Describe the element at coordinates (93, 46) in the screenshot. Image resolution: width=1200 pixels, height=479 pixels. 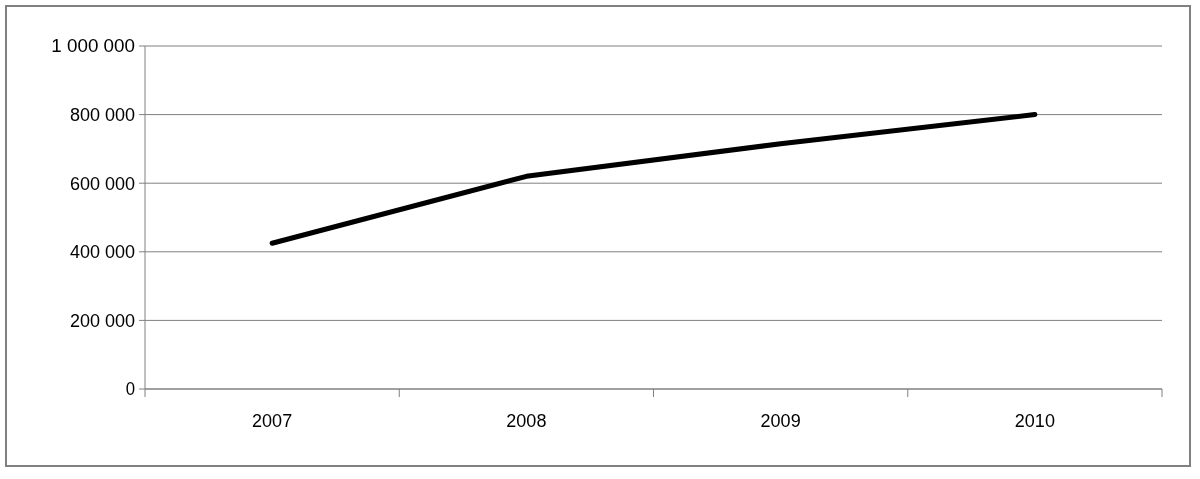
I see `y-tick-label: 1 000 000` at that location.